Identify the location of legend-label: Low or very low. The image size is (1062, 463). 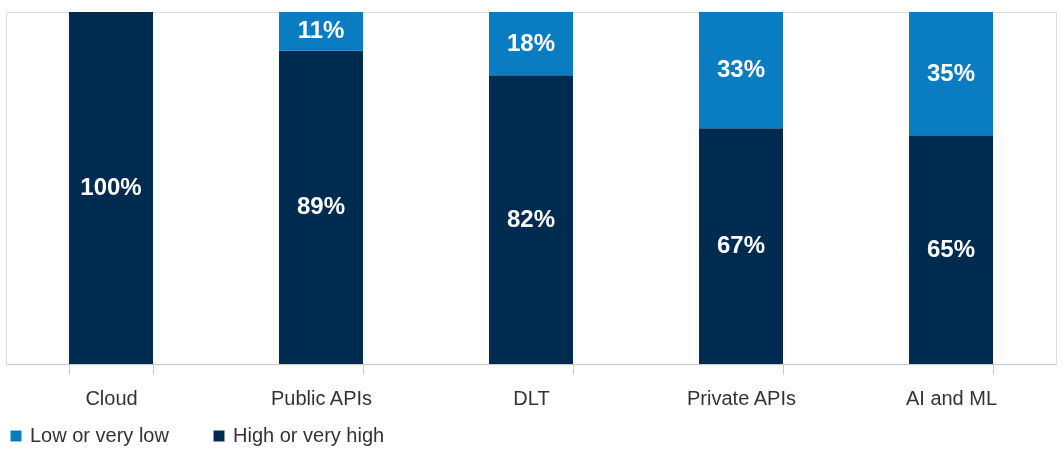
(100, 435).